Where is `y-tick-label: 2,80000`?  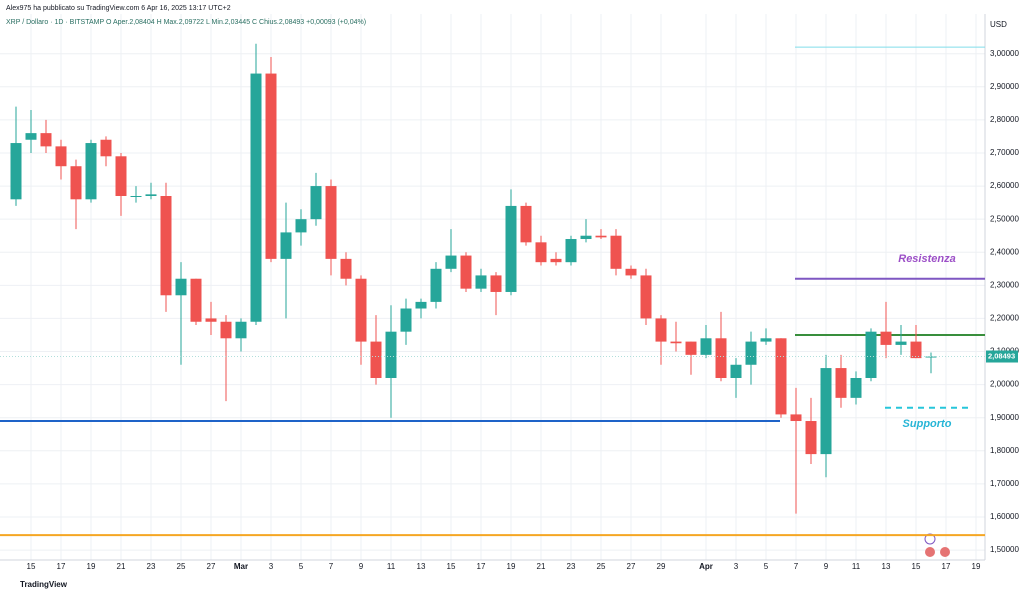
y-tick-label: 2,80000 is located at coordinates (1004, 119).